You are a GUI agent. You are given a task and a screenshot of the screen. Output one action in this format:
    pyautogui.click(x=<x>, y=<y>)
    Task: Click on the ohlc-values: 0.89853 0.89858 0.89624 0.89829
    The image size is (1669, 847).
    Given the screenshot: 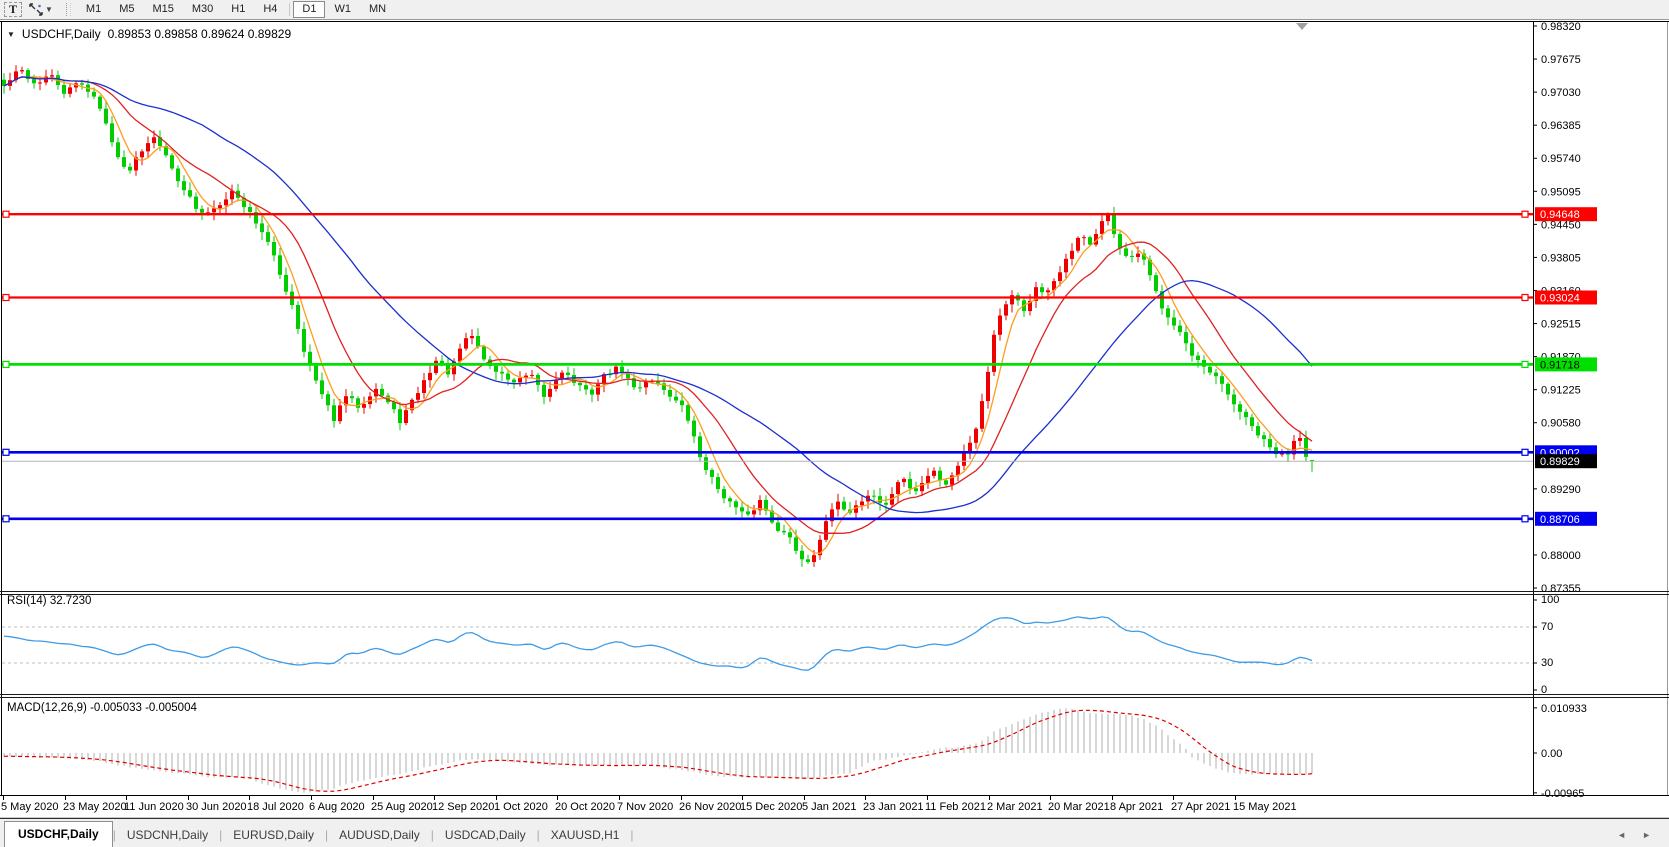 What is the action you would take?
    pyautogui.click(x=199, y=34)
    